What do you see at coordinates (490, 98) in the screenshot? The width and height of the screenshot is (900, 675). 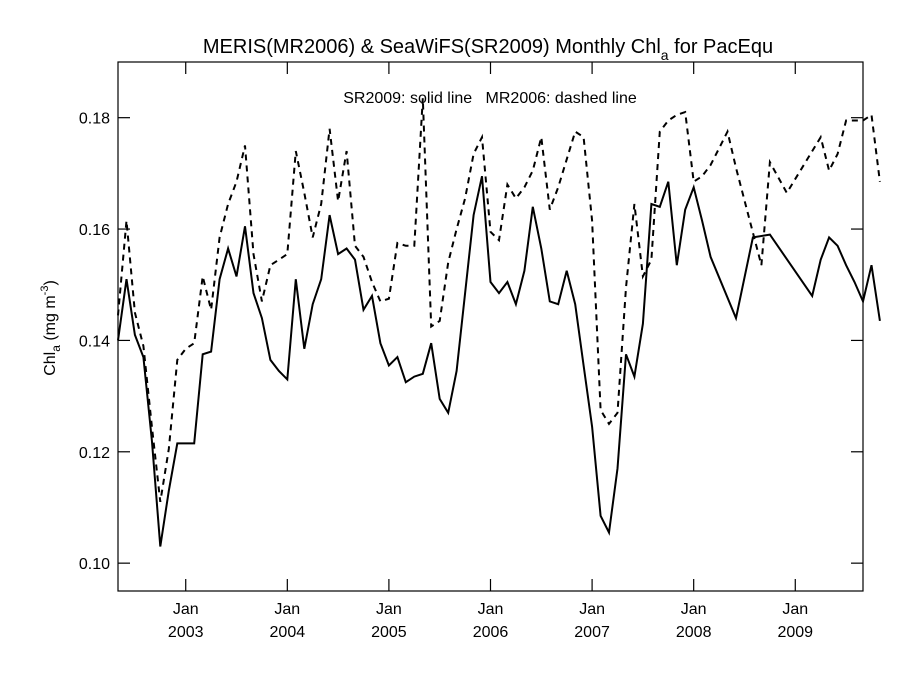 I see `line-style-annotation: SR2009: solid line MR2006: dashed line` at bounding box center [490, 98].